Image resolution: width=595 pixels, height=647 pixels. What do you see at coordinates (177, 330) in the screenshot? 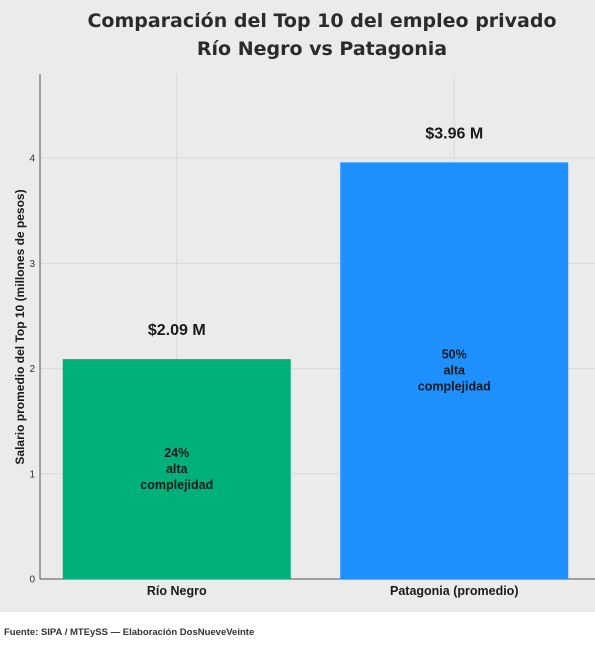
I see `bar-value-label: $2.09 M` at bounding box center [177, 330].